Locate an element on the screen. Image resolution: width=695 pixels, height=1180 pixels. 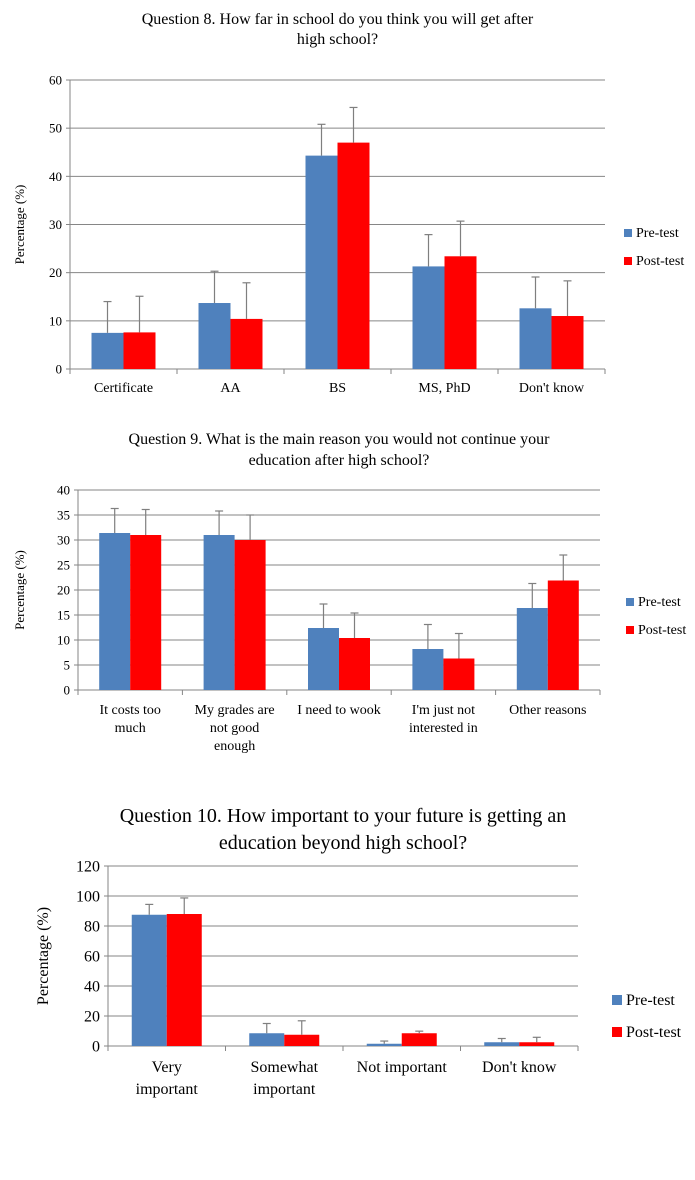
x-tick-label: not good is located at coordinates (234, 728).